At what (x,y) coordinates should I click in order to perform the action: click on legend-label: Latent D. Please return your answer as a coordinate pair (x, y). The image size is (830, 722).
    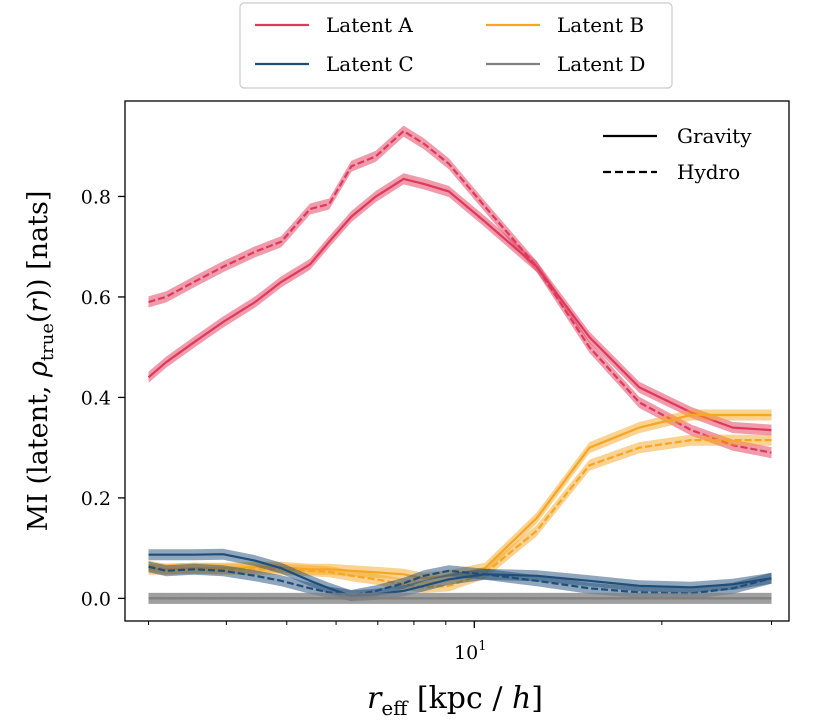
    Looking at the image, I should click on (601, 64).